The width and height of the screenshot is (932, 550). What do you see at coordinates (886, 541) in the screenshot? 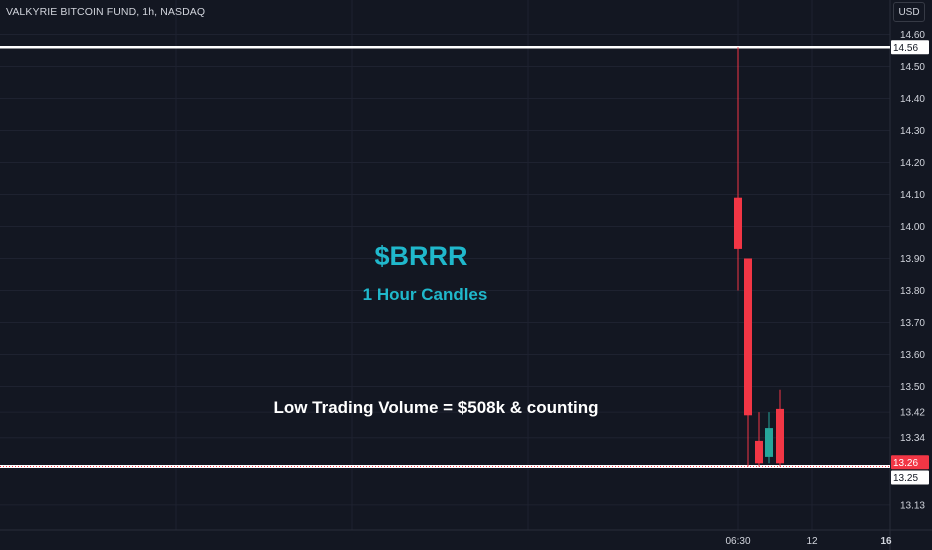
I see `x-tick-label: 16` at bounding box center [886, 541].